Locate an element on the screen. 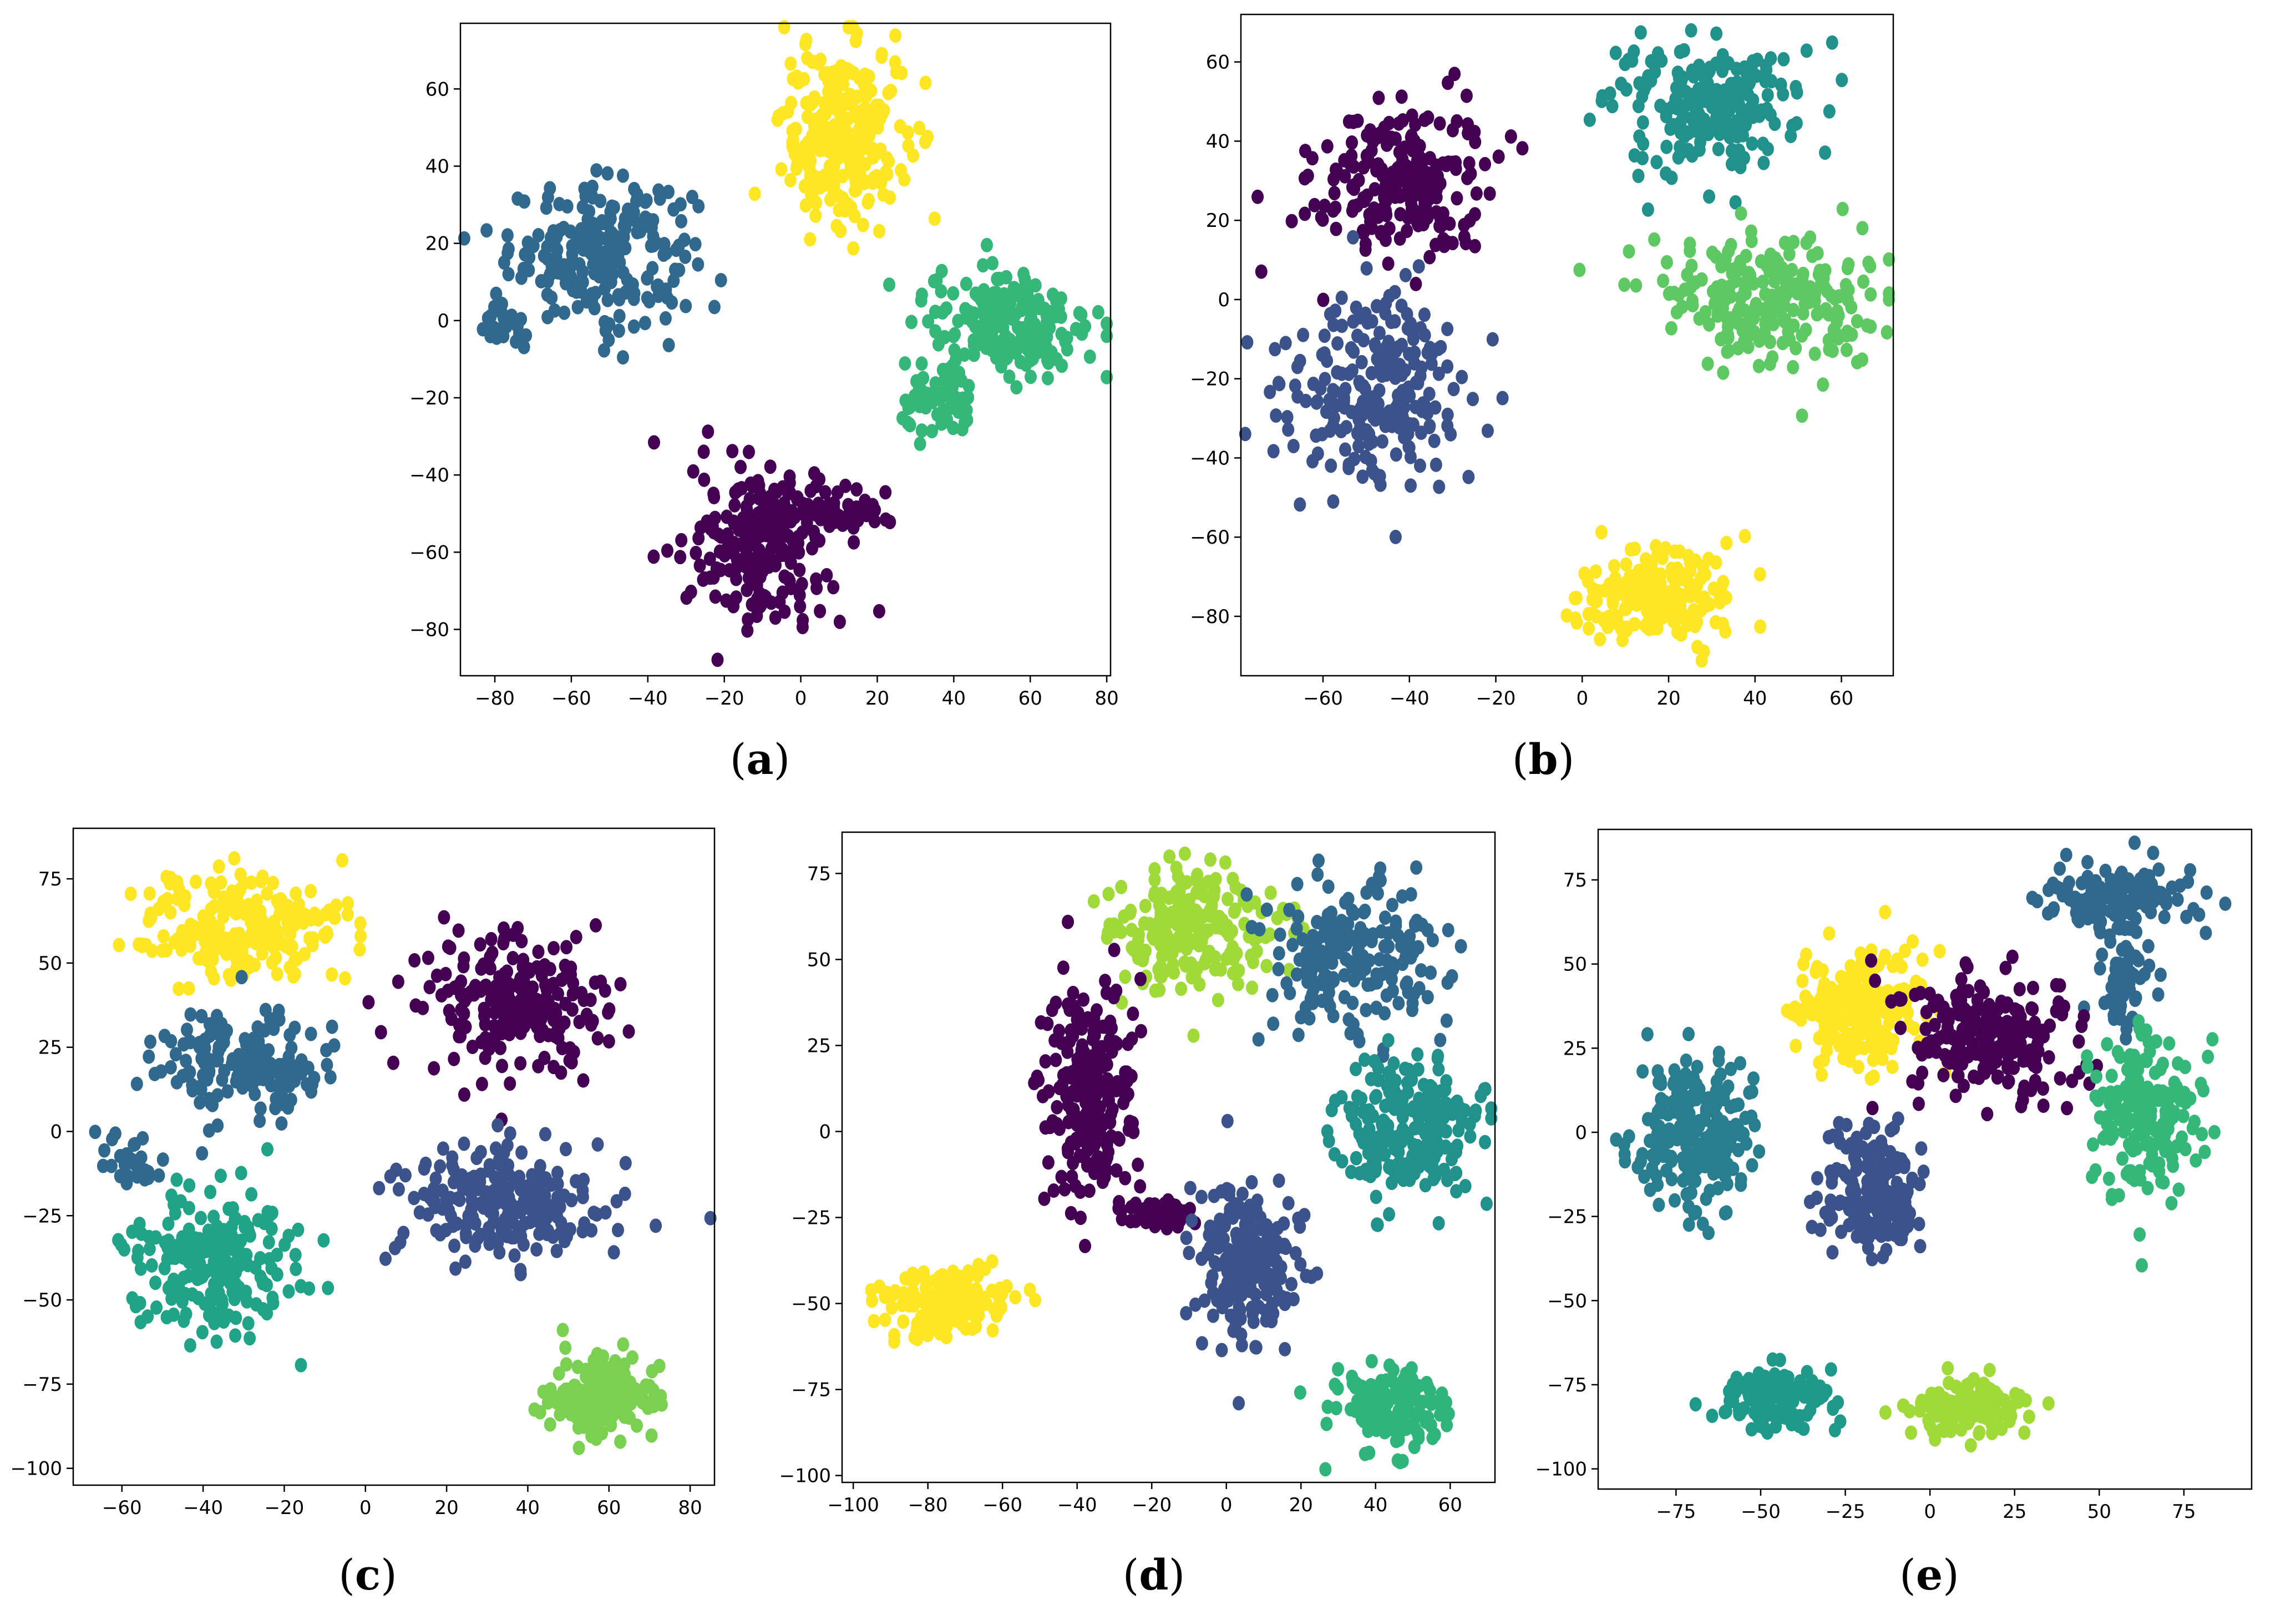  scatter-point-dark-teal-left is located at coordinates (131, 1159).